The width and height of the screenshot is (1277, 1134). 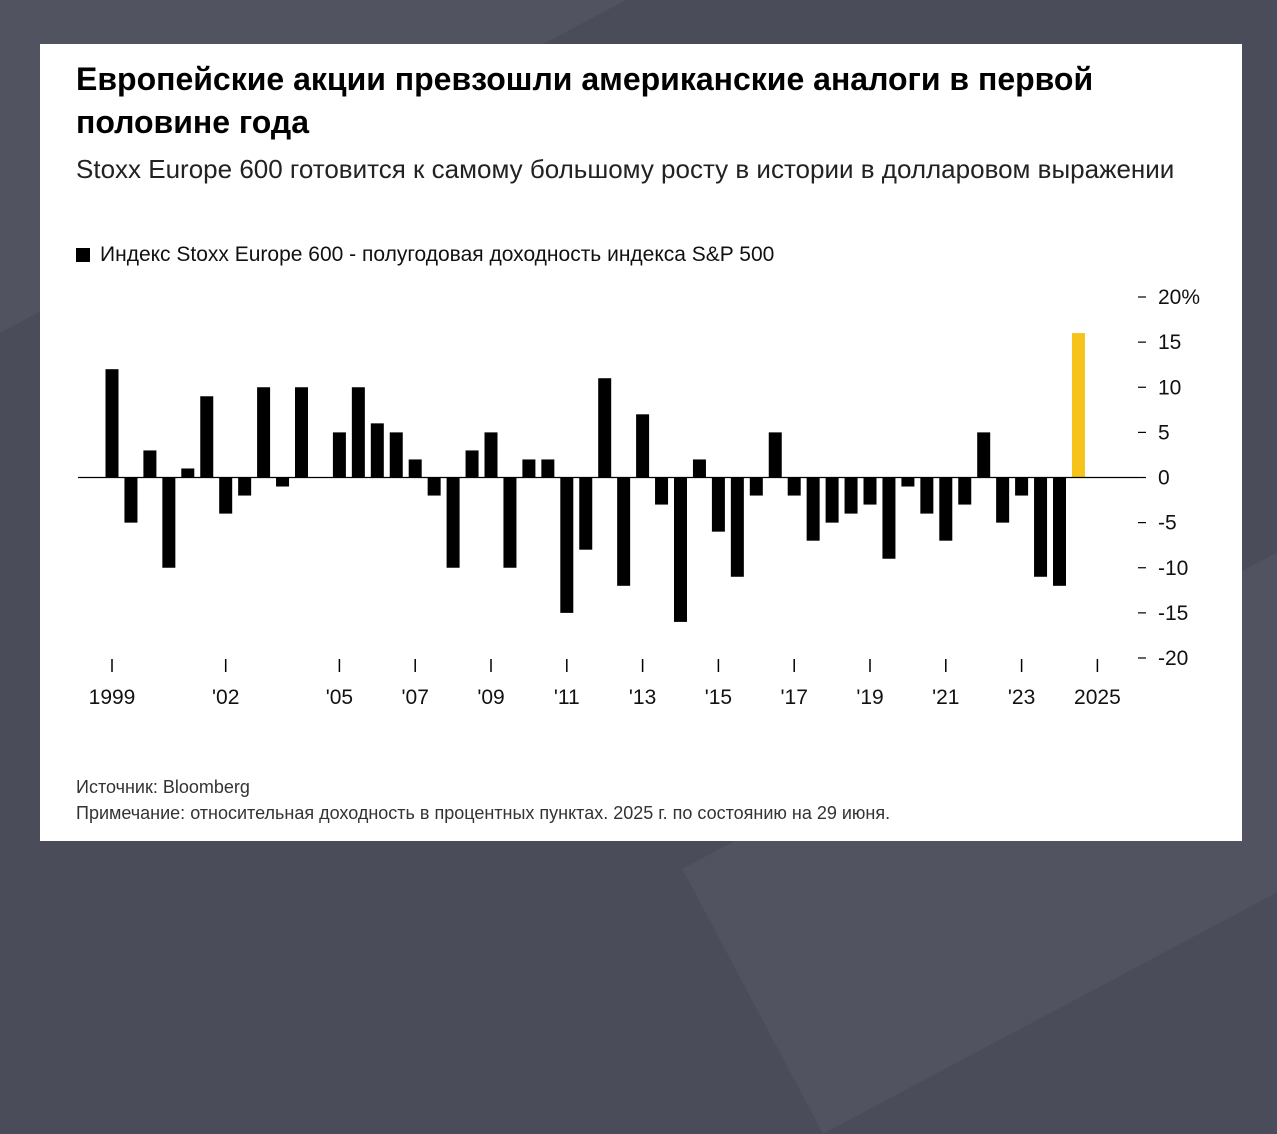 What do you see at coordinates (794, 697) in the screenshot?
I see `x-tick-label: '17` at bounding box center [794, 697].